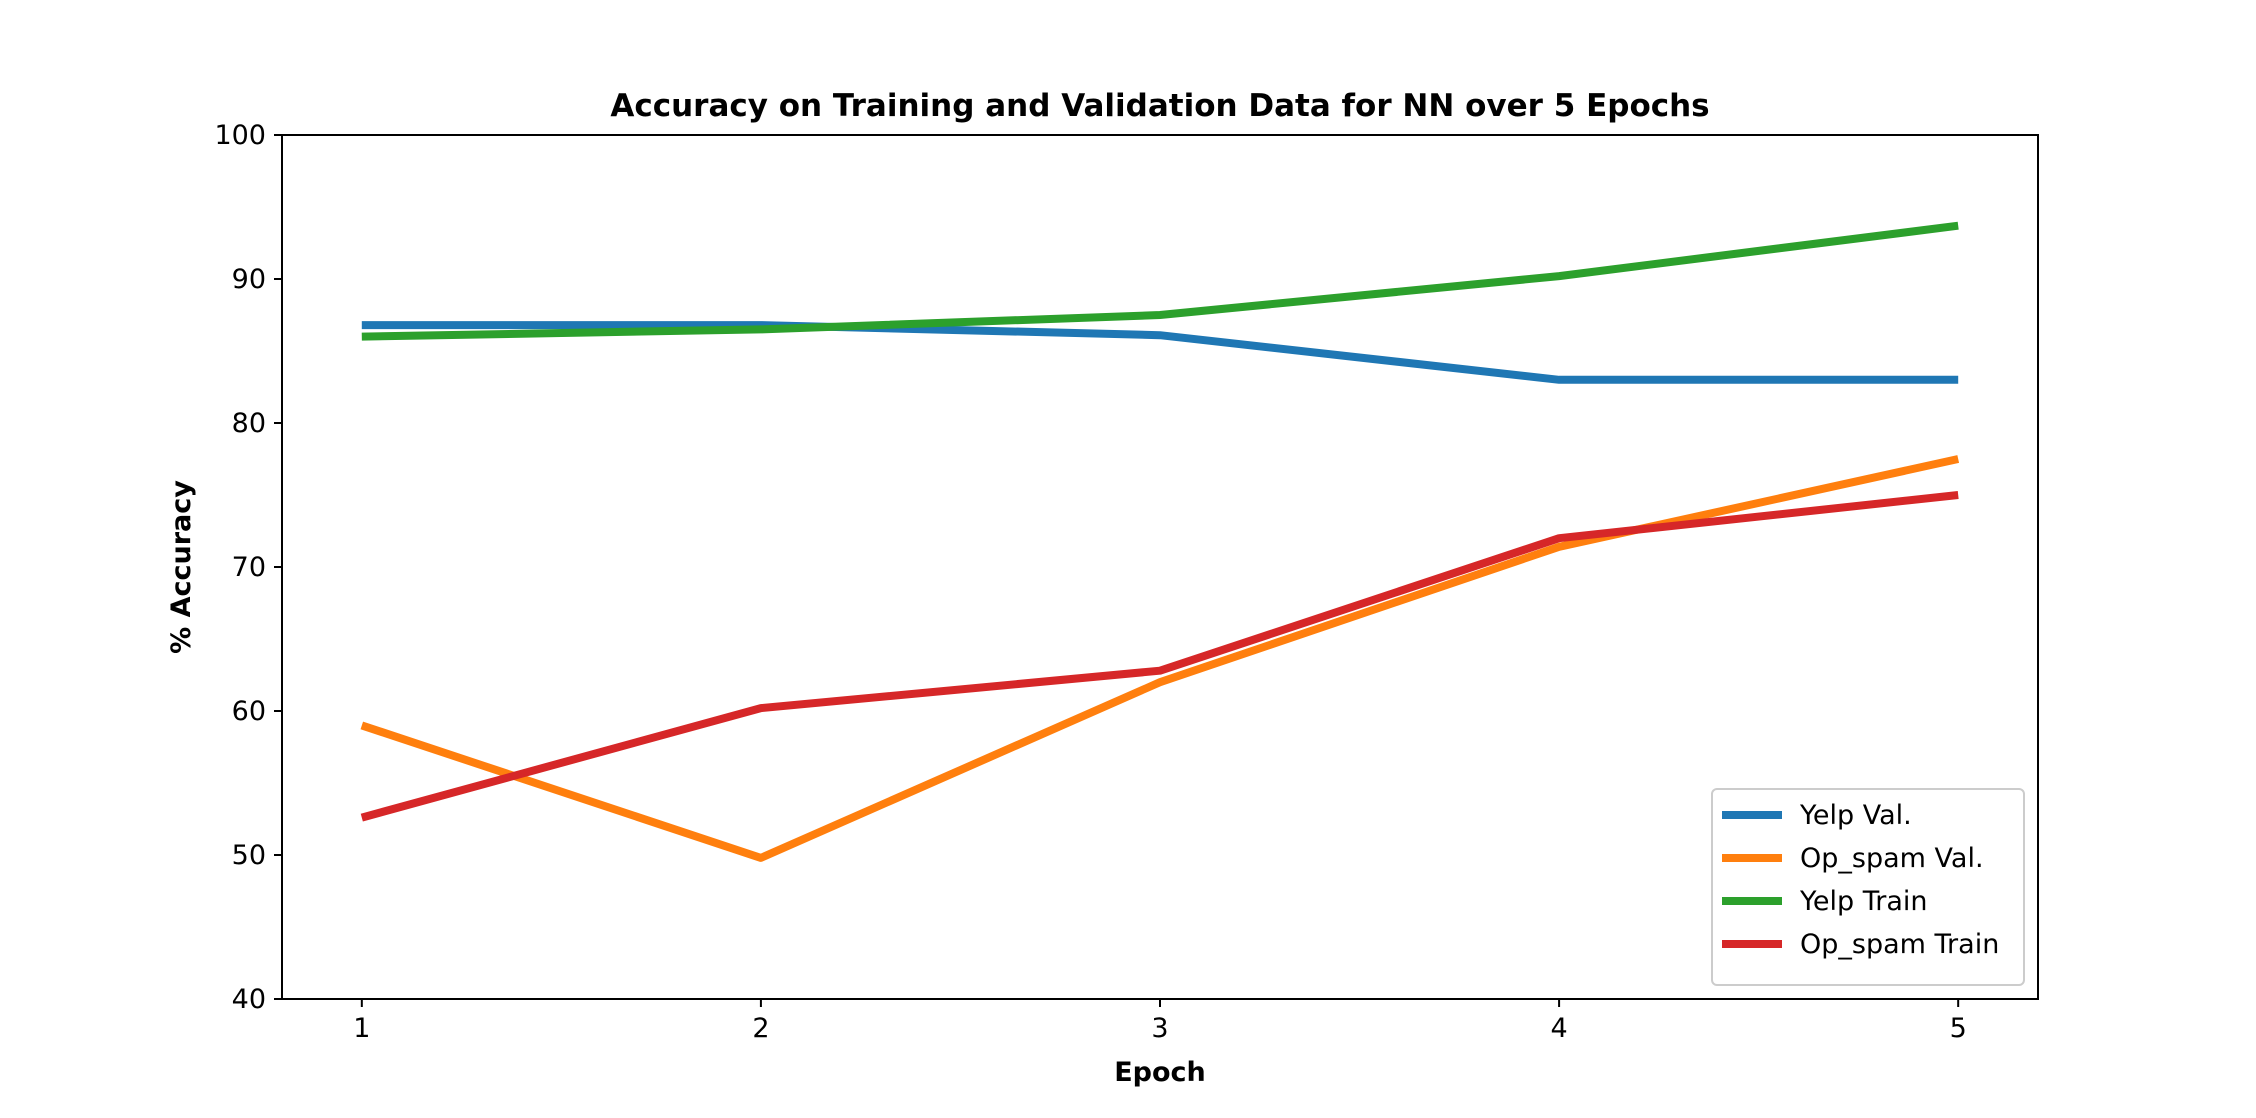  Describe the element at coordinates (1863, 901) in the screenshot. I see `legend-label-2: Yelp Train` at that location.